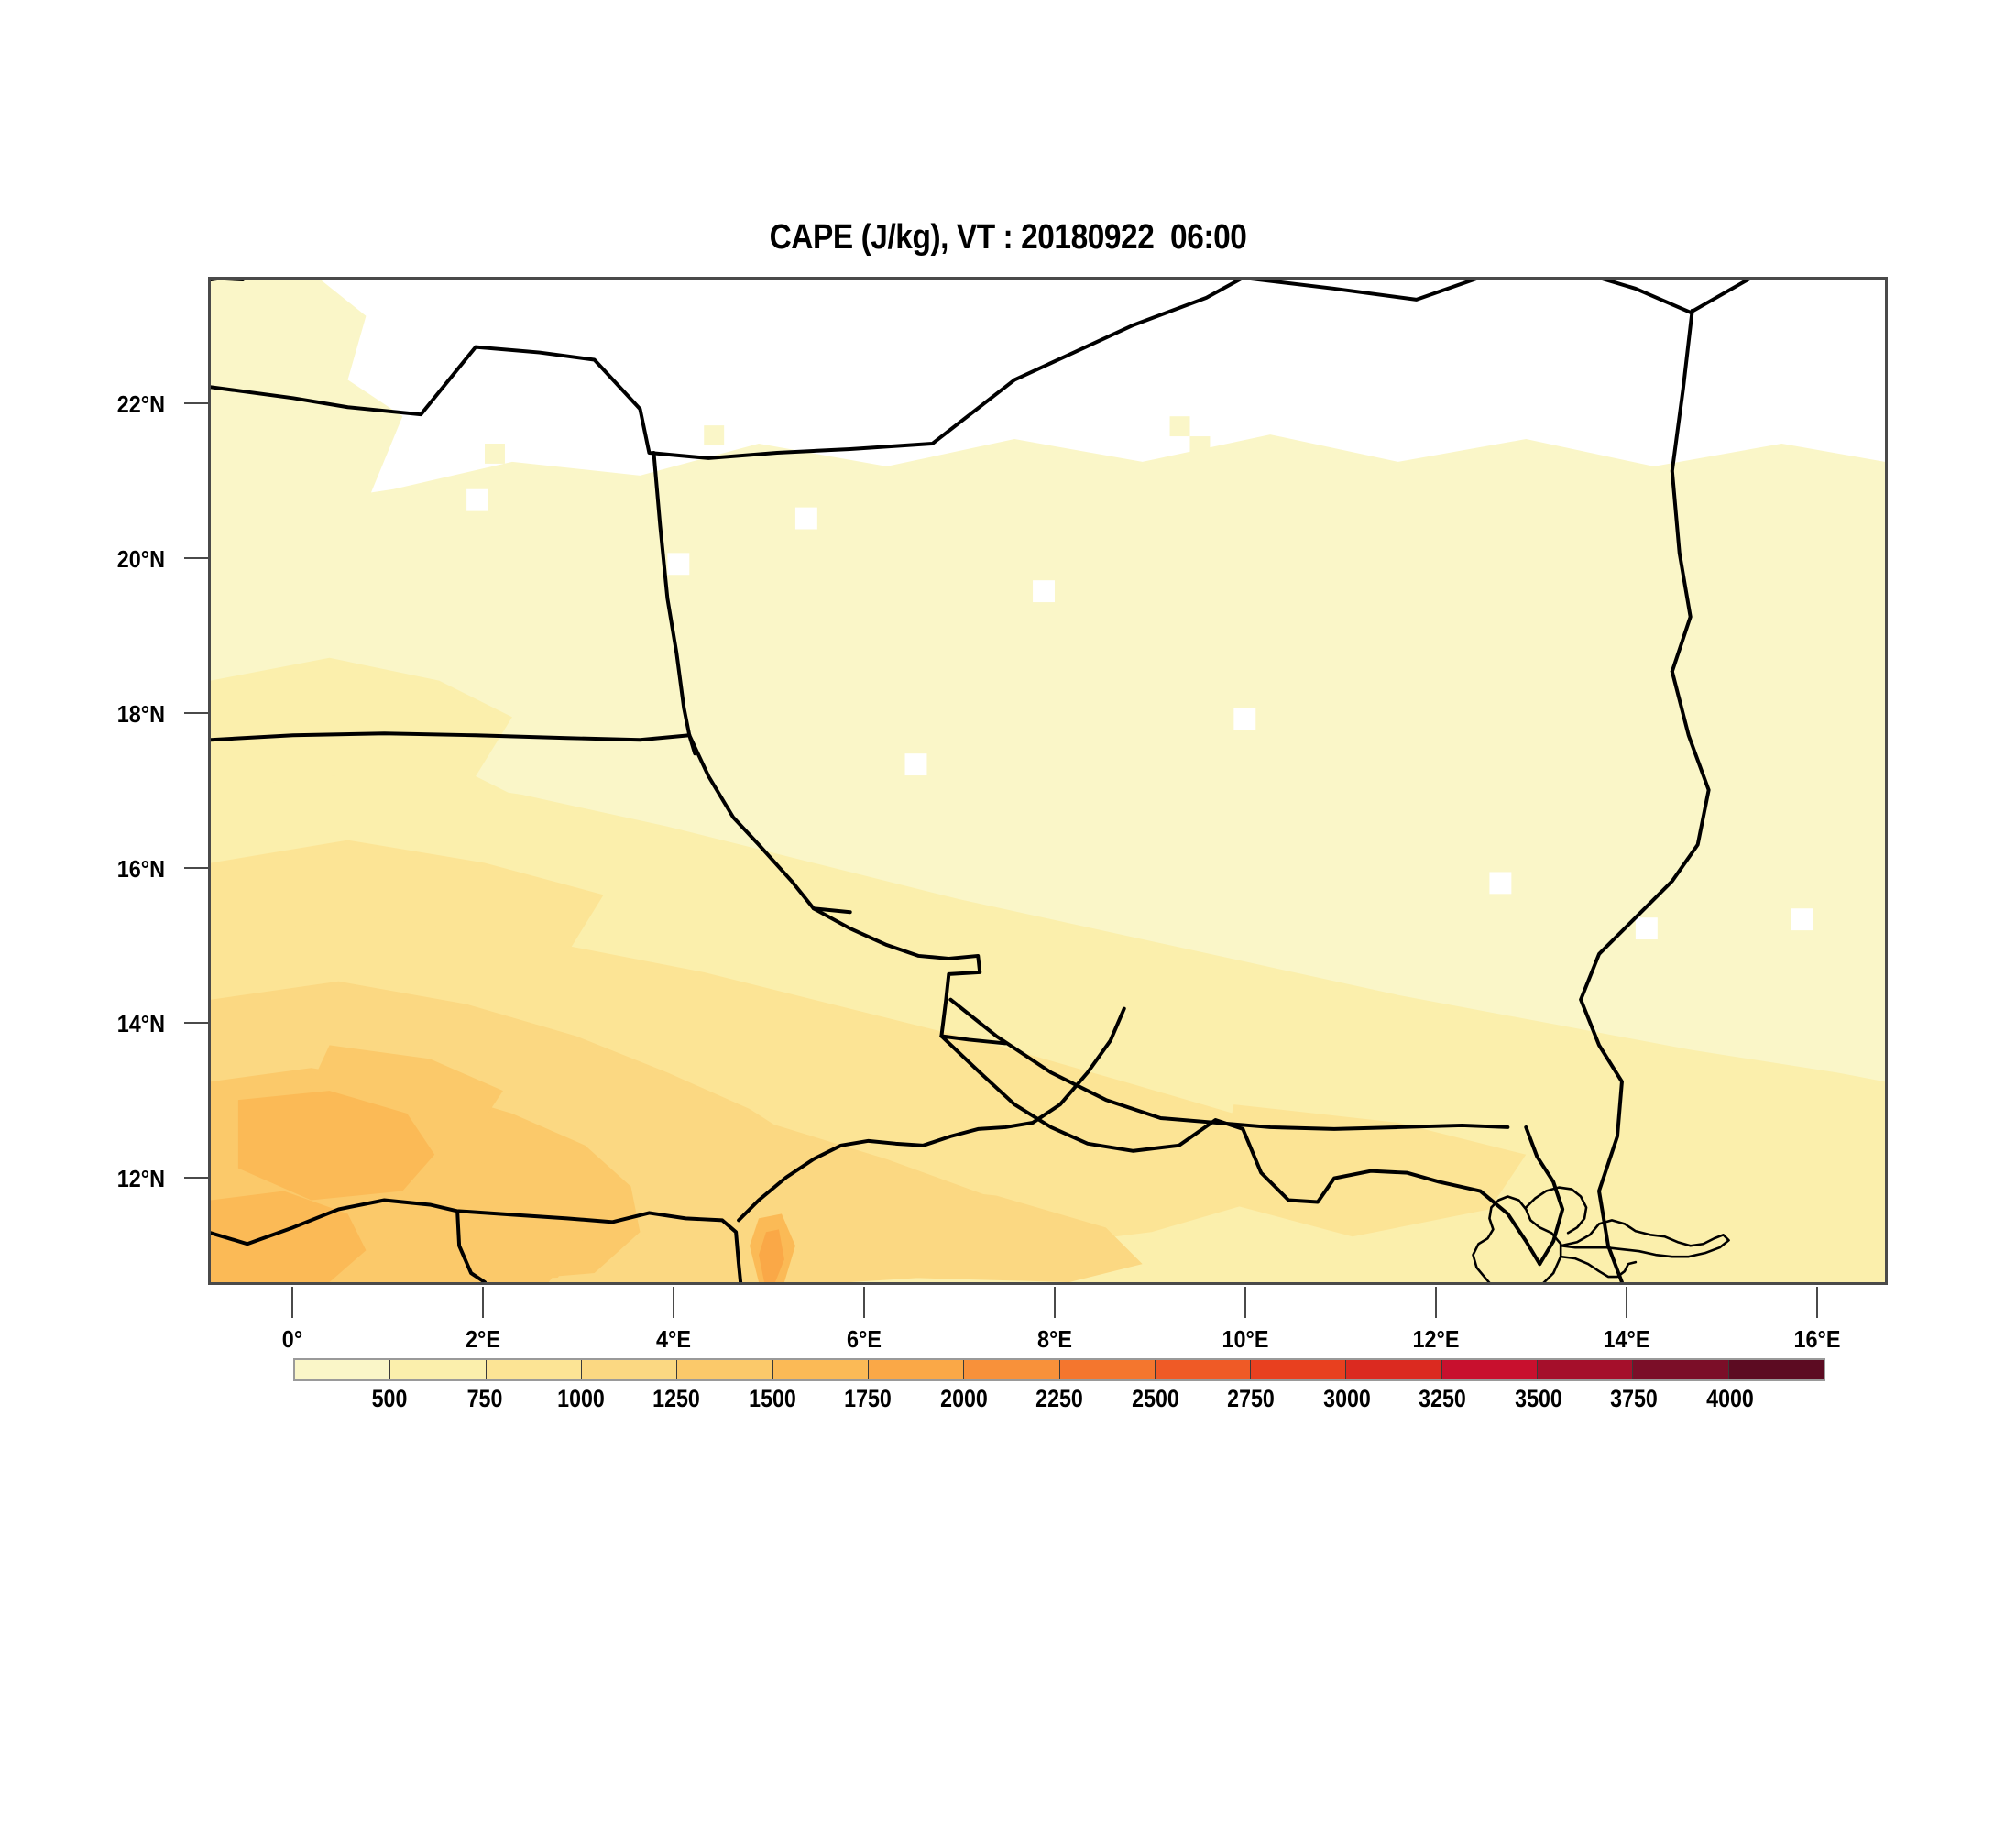 The width and height of the screenshot is (2016, 1833). Describe the element at coordinates (140, 559) in the screenshot. I see `lat-label-20: 20°N` at that location.